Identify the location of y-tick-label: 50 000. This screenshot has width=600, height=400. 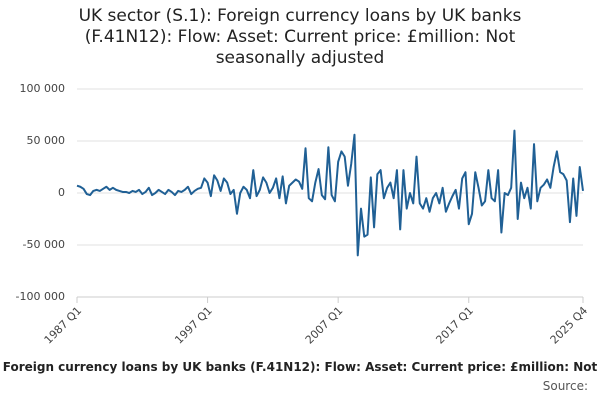
(46, 140).